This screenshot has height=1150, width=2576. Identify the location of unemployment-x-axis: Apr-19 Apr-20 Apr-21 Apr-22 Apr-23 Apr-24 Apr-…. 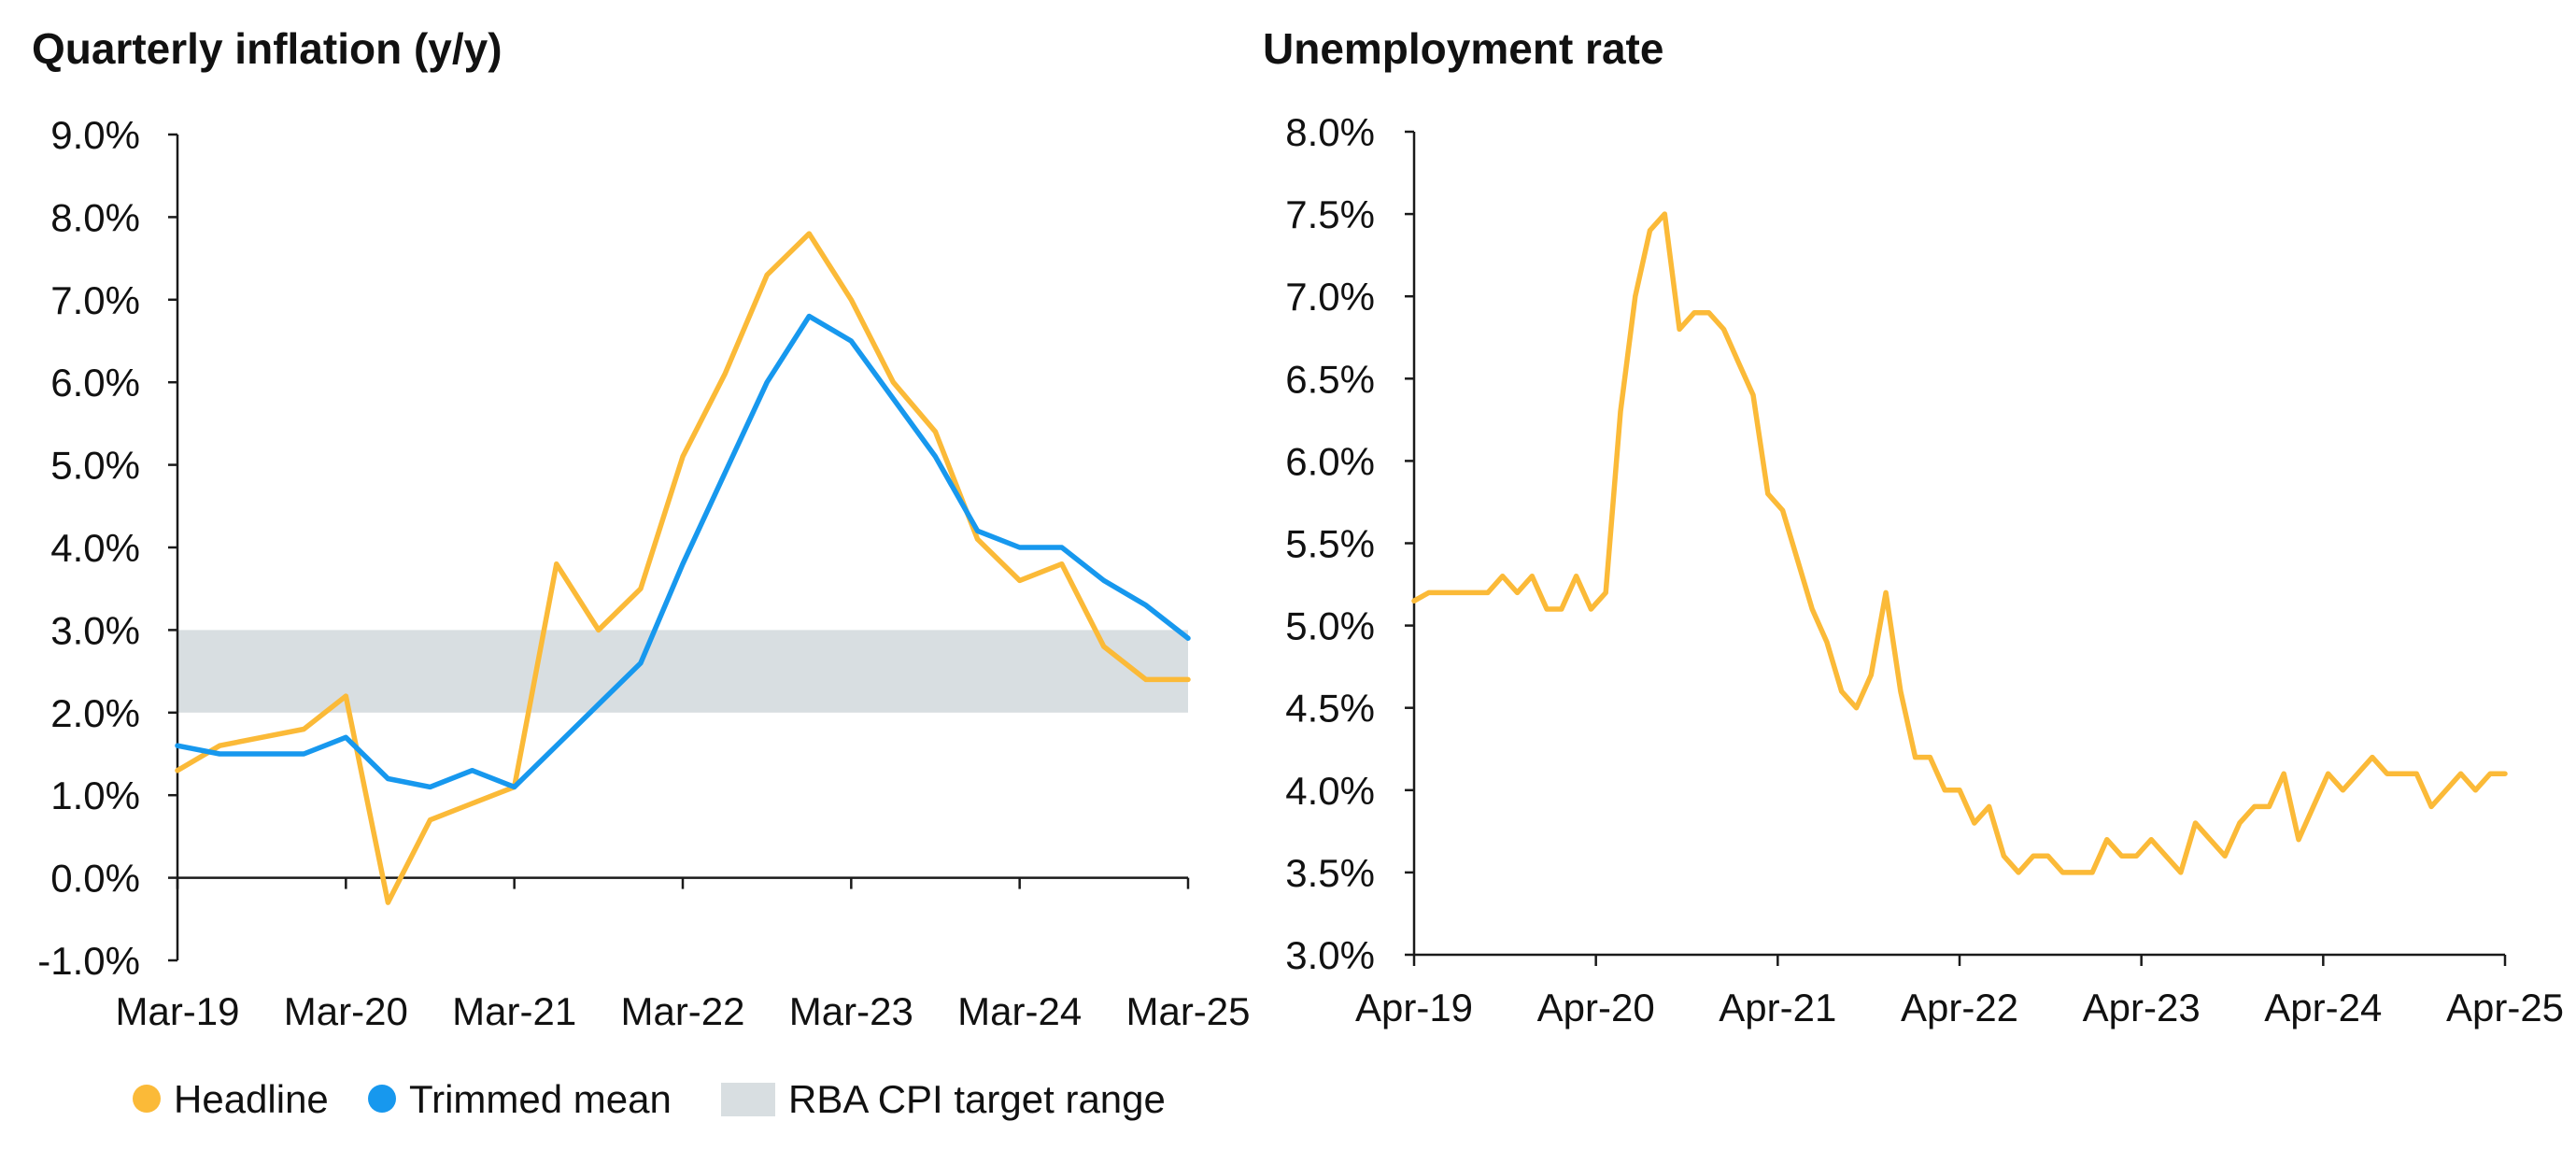
(1959, 991).